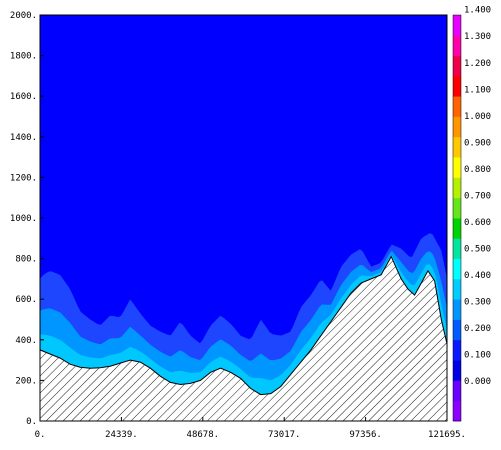  I want to click on x-tick-label: 97356., so click(365, 435).